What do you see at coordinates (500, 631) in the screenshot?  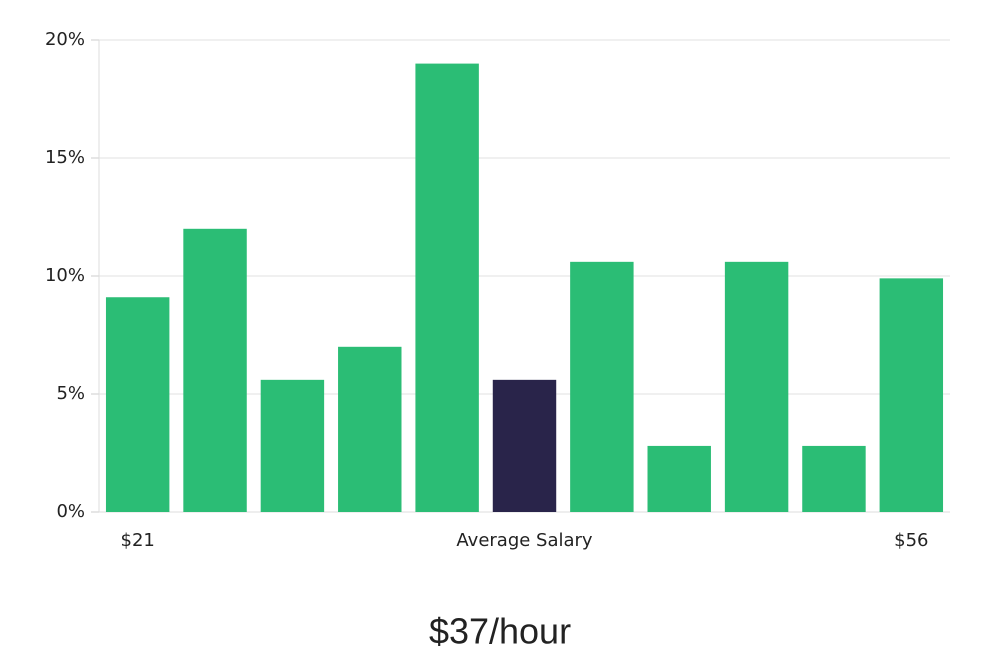 I see `annotation: $37/hour` at bounding box center [500, 631].